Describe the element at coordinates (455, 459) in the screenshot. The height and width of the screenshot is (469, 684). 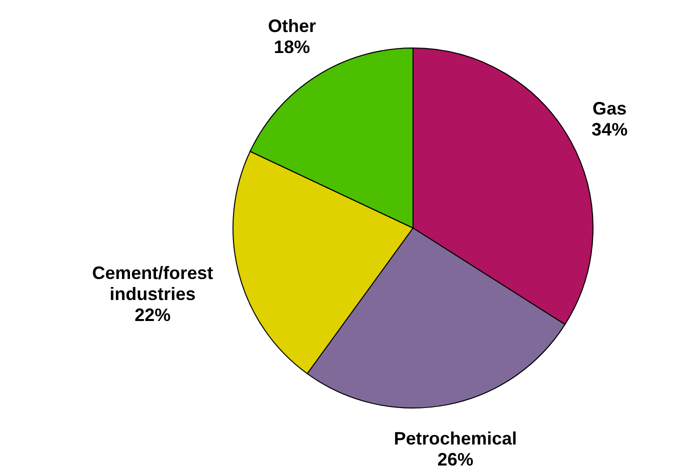
I see `data-label: 26%` at that location.